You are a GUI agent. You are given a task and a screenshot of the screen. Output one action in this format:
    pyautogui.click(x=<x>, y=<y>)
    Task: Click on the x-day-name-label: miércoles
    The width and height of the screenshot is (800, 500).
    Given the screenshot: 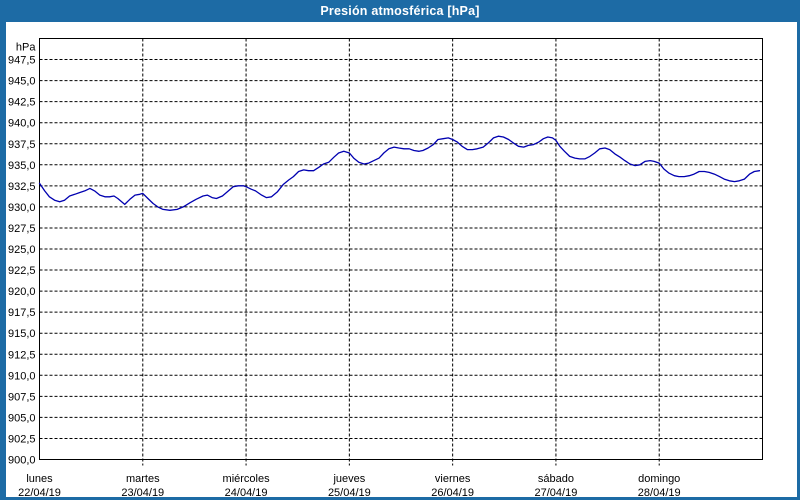 What is the action you would take?
    pyautogui.click(x=247, y=479)
    